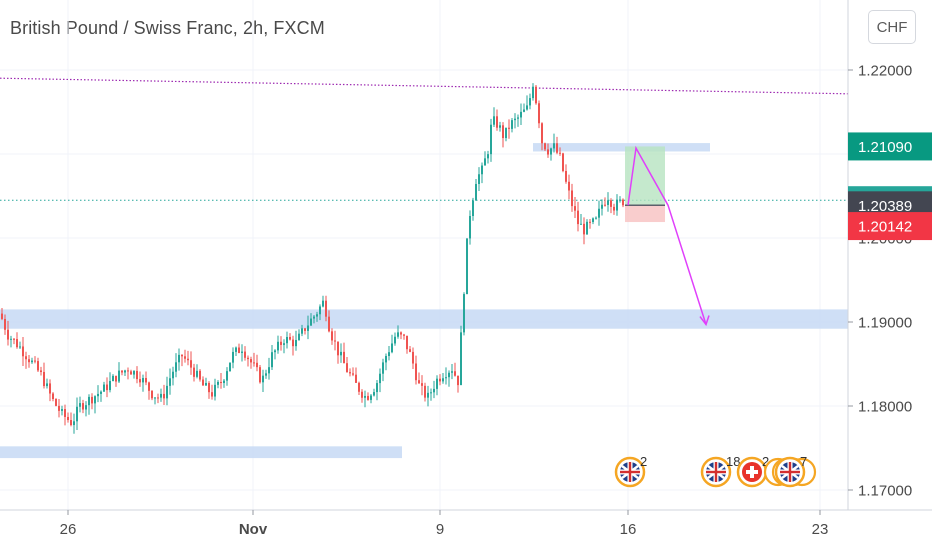  Describe the element at coordinates (885, 71) in the screenshot. I see `price-axis-label: 1.22000` at that location.